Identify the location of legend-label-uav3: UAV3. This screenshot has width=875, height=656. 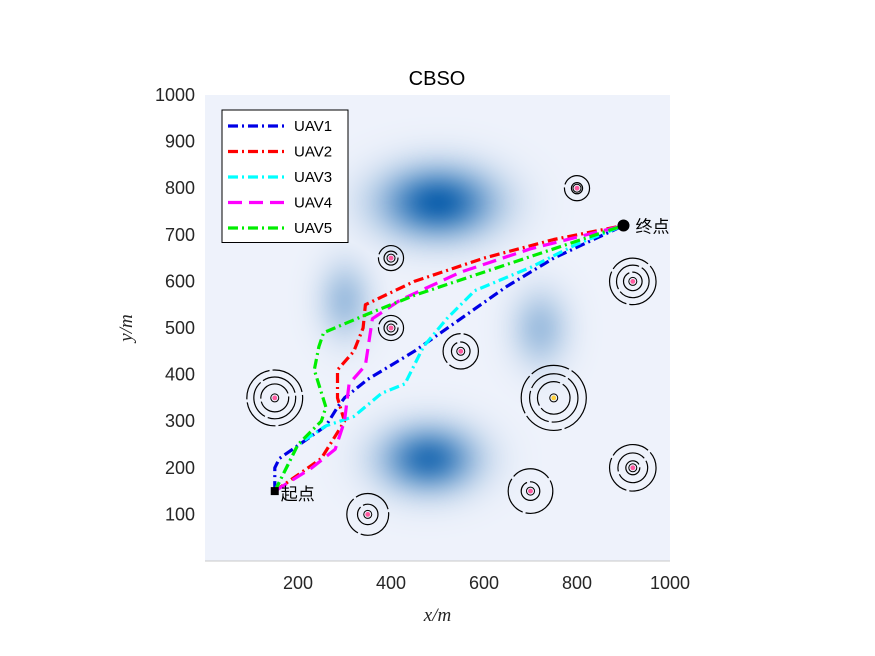
(313, 177).